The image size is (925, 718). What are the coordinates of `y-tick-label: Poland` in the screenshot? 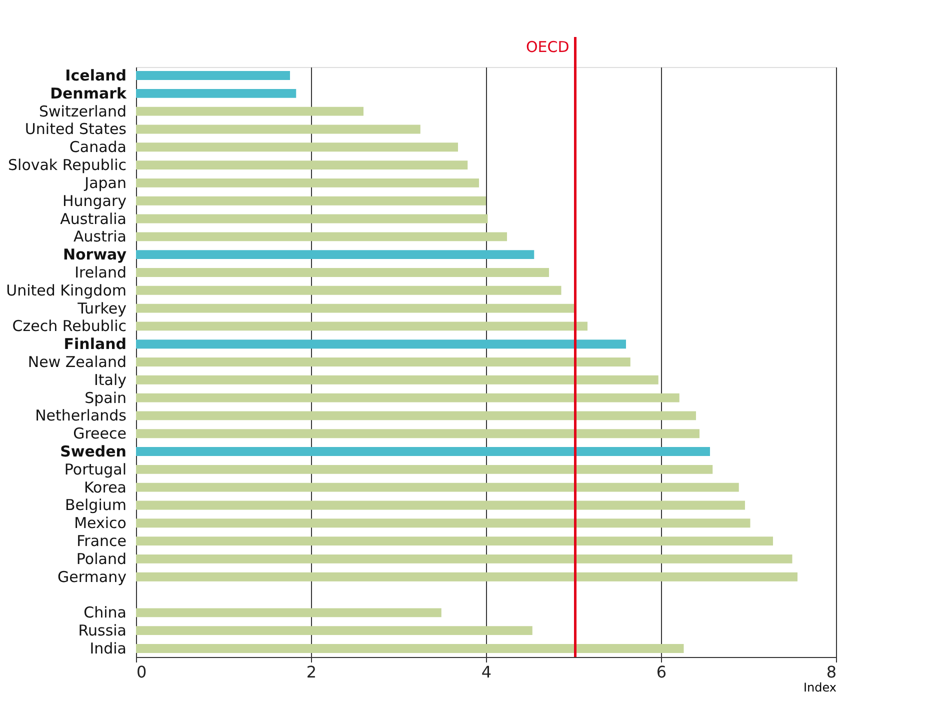 It's located at (101, 559).